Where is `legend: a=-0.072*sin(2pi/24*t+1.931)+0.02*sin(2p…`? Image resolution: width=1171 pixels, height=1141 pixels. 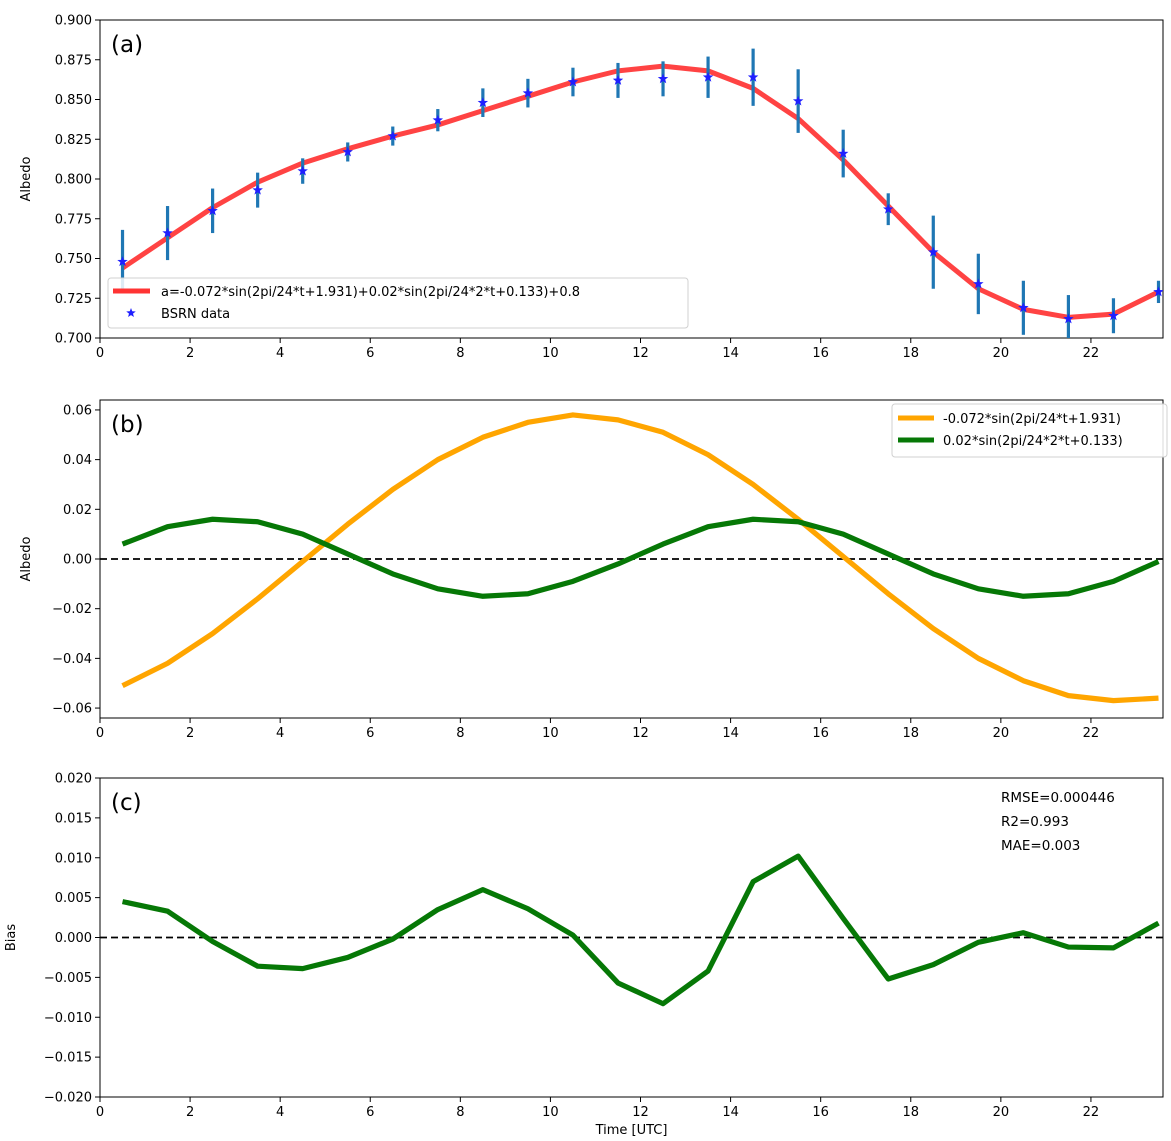 legend: a=-0.072*sin(2pi/24*t+1.931)+0.02*sin(2p… is located at coordinates (398, 303).